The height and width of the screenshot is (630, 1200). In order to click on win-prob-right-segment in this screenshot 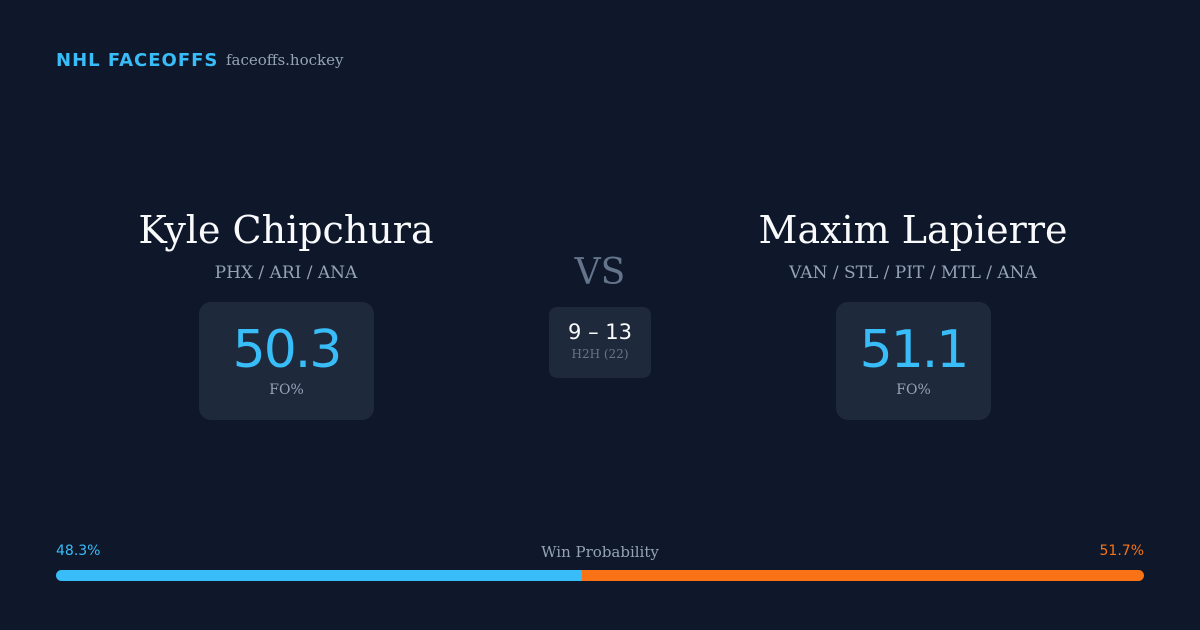, I will do `click(862, 575)`.